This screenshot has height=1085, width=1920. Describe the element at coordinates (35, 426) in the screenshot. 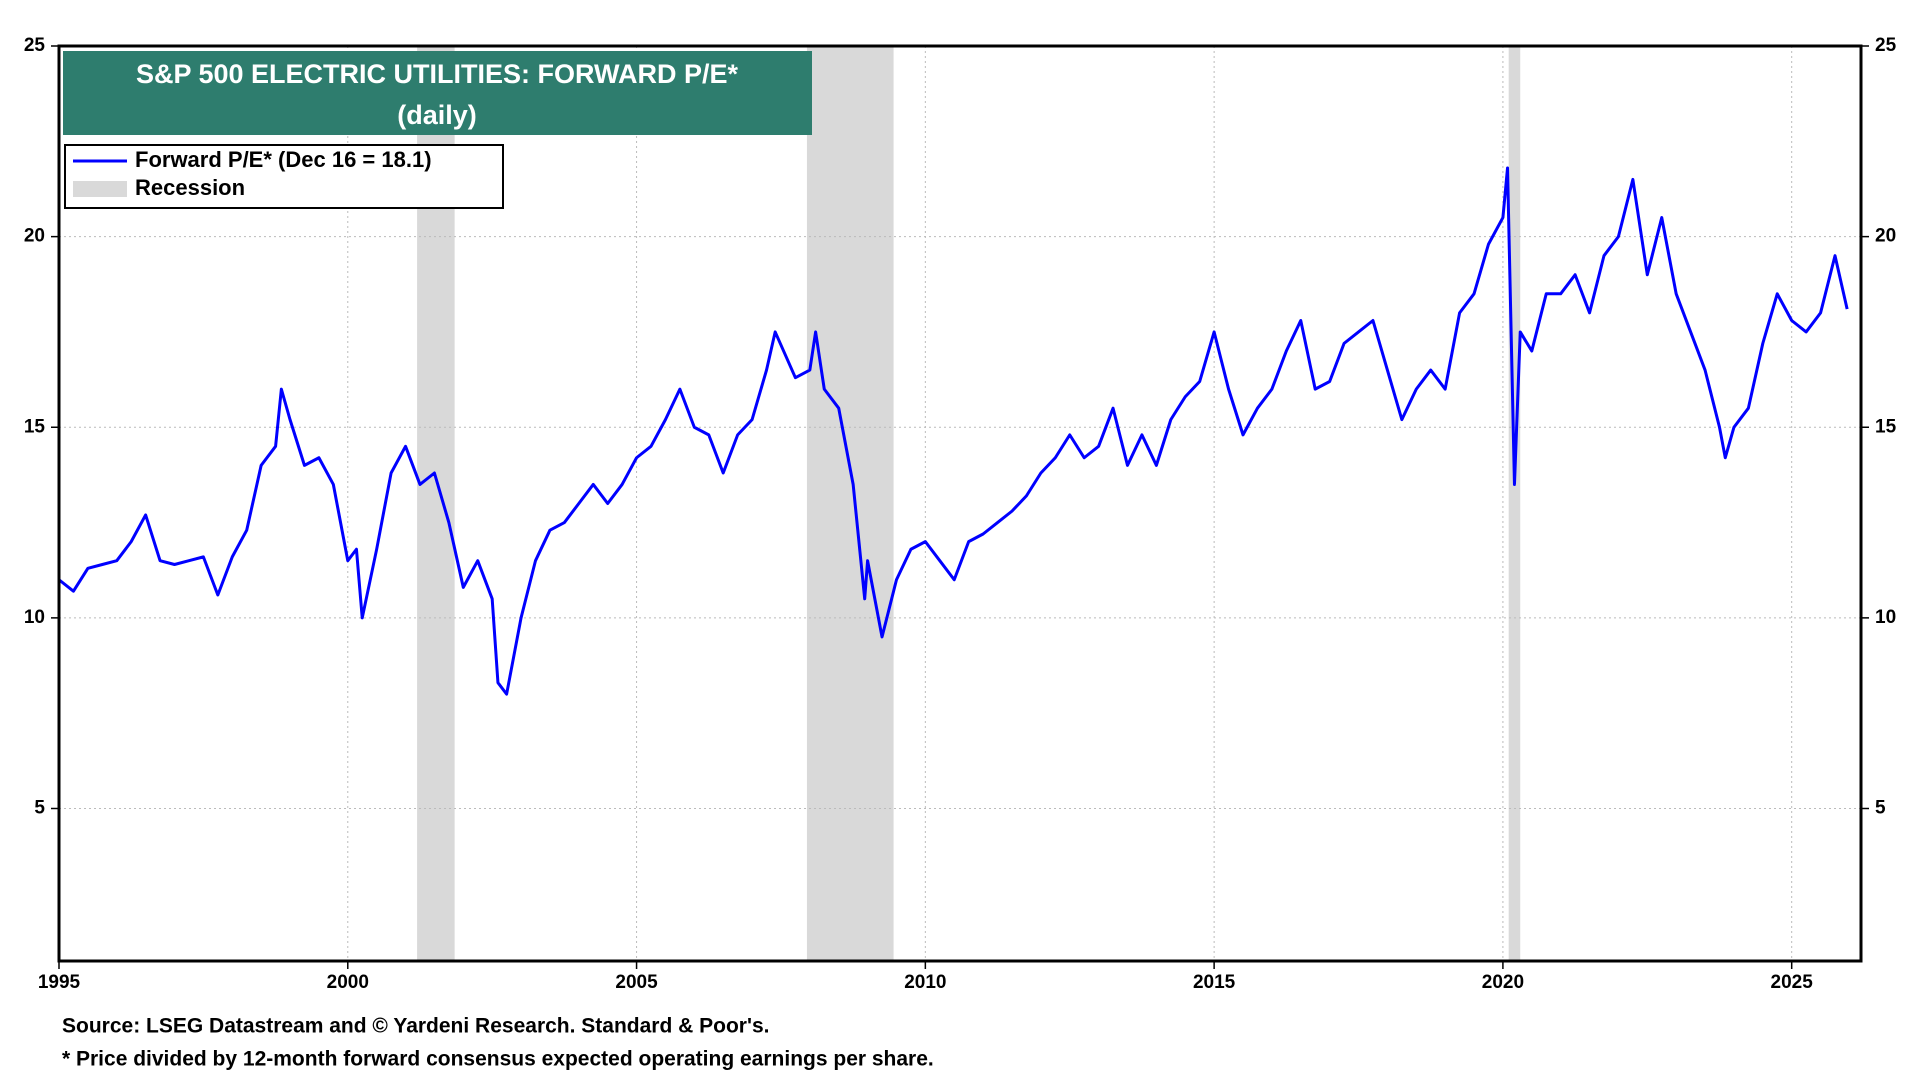

I see `y-tick-label: 15` at that location.